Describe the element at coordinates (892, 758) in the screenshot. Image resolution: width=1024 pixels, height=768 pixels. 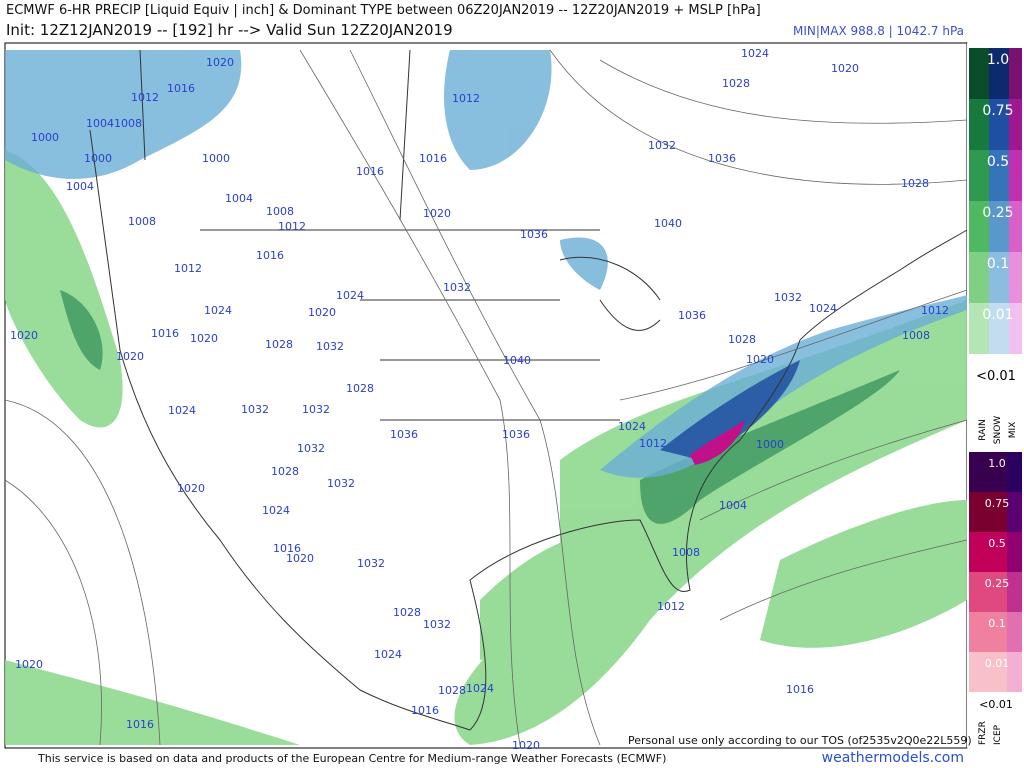
I see `footer-site: weathermodels.com` at that location.